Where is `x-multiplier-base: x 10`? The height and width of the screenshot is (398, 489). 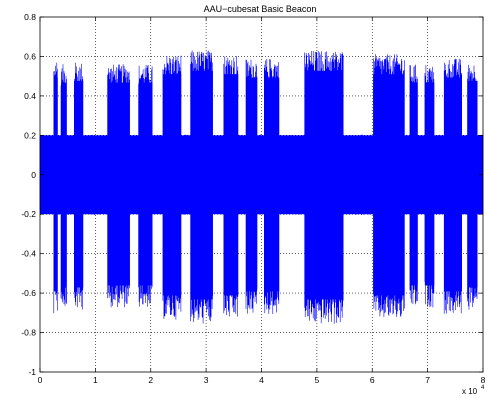 x-multiplier-base: x 10 is located at coordinates (470, 391).